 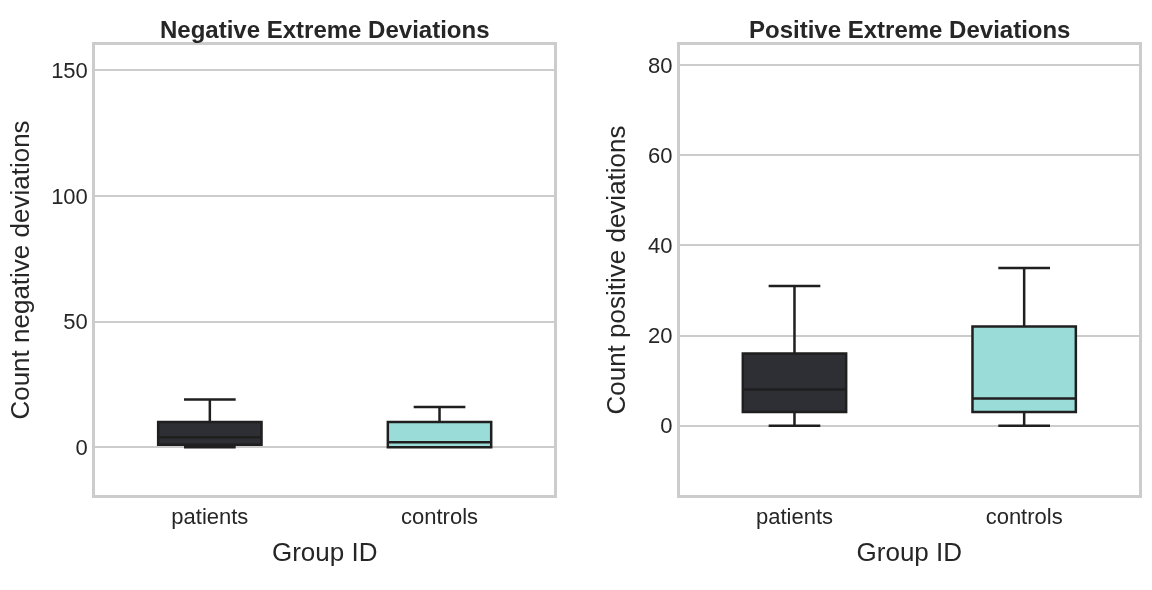 What do you see at coordinates (660, 336) in the screenshot?
I see `y-tick-label: 20` at bounding box center [660, 336].